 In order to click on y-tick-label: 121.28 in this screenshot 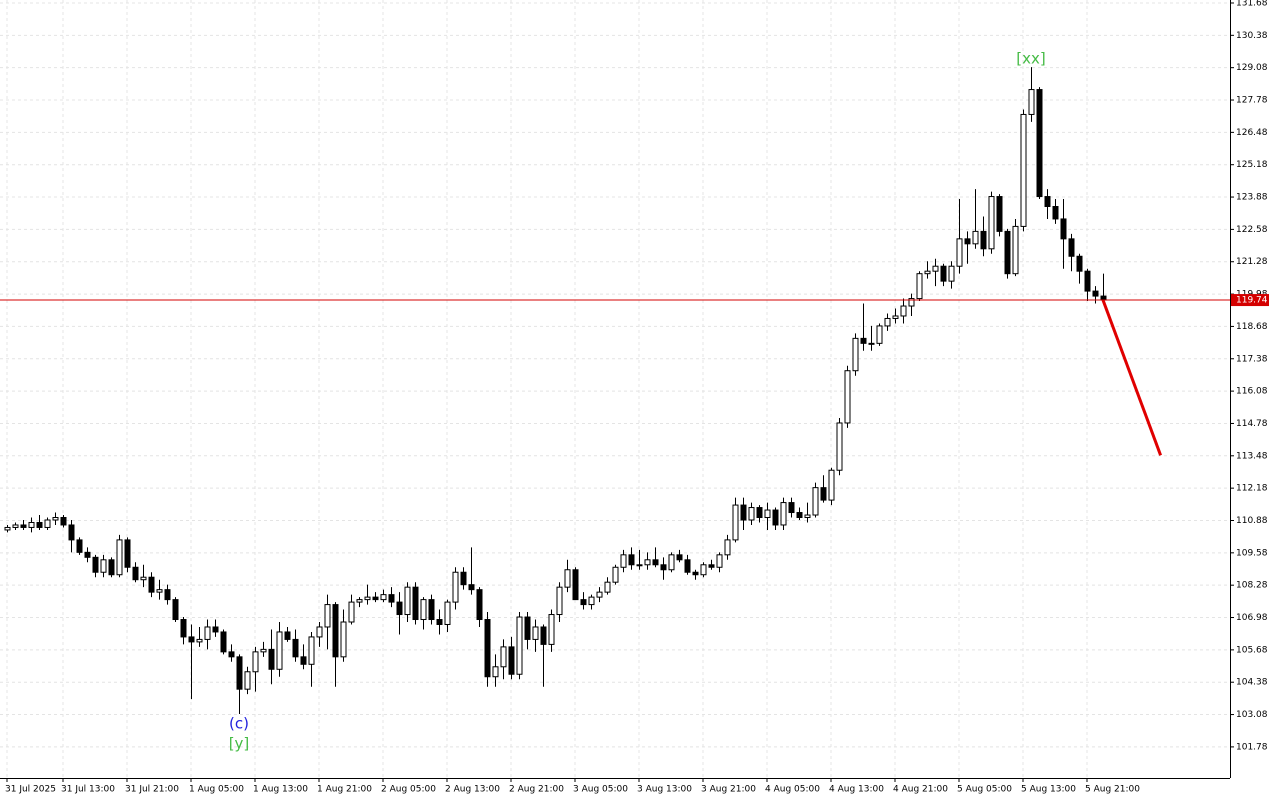, I will do `click(1252, 262)`.